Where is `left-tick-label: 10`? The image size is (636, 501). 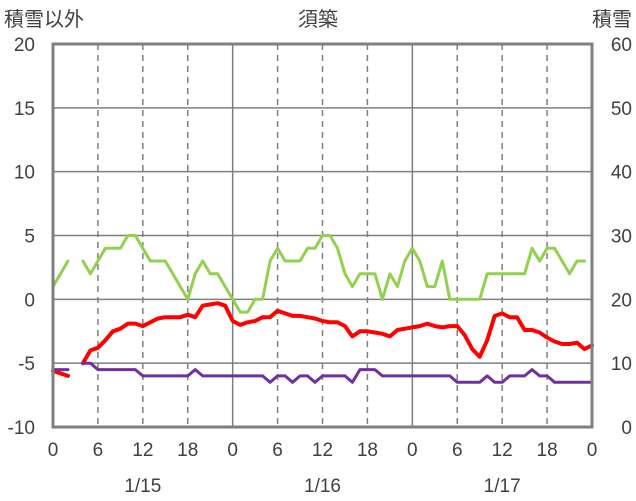
left-tick-label: 10 is located at coordinates (24, 173).